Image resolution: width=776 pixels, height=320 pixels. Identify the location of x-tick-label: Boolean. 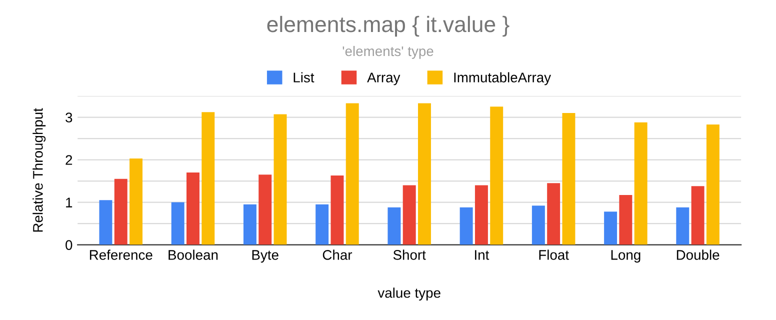
(193, 255).